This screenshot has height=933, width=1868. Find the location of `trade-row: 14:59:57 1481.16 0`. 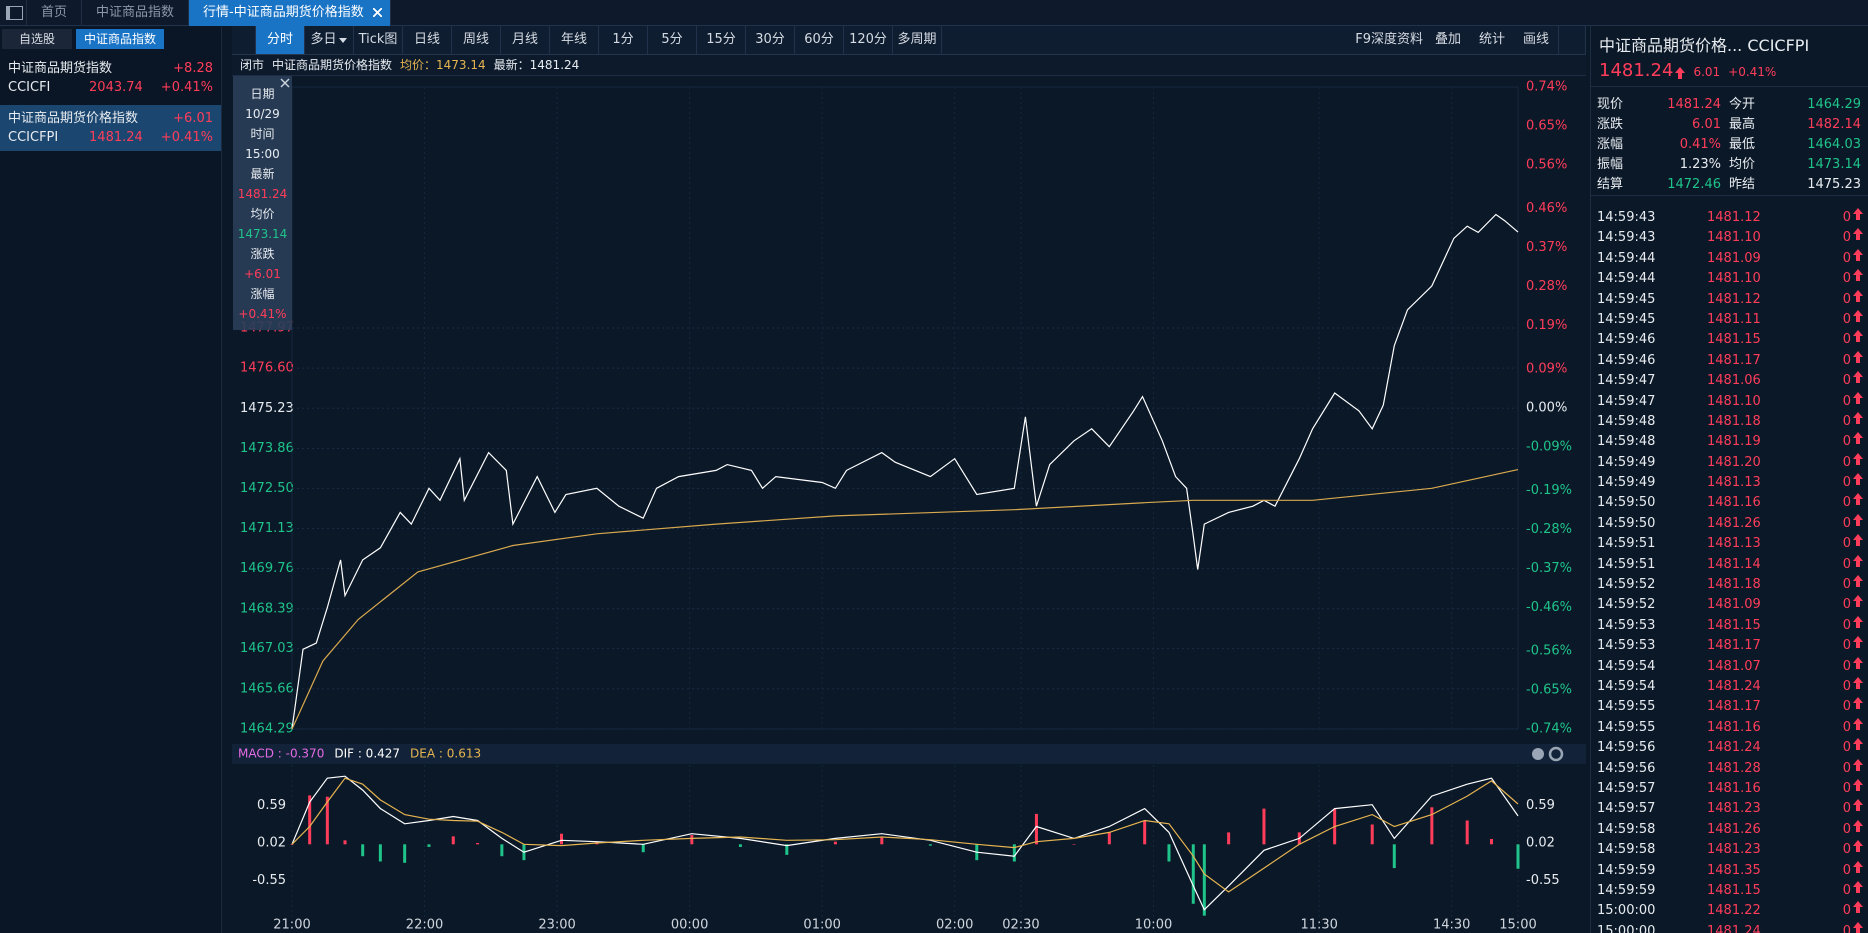

trade-row: 14:59:57 1481.16 0 is located at coordinates (1729, 788).